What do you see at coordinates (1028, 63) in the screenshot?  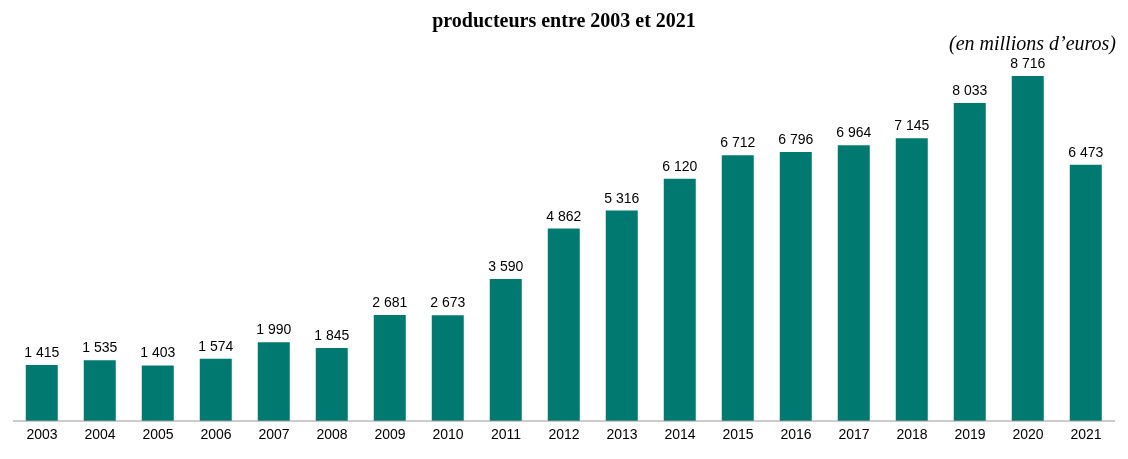 I see `data-label: 8 716` at bounding box center [1028, 63].